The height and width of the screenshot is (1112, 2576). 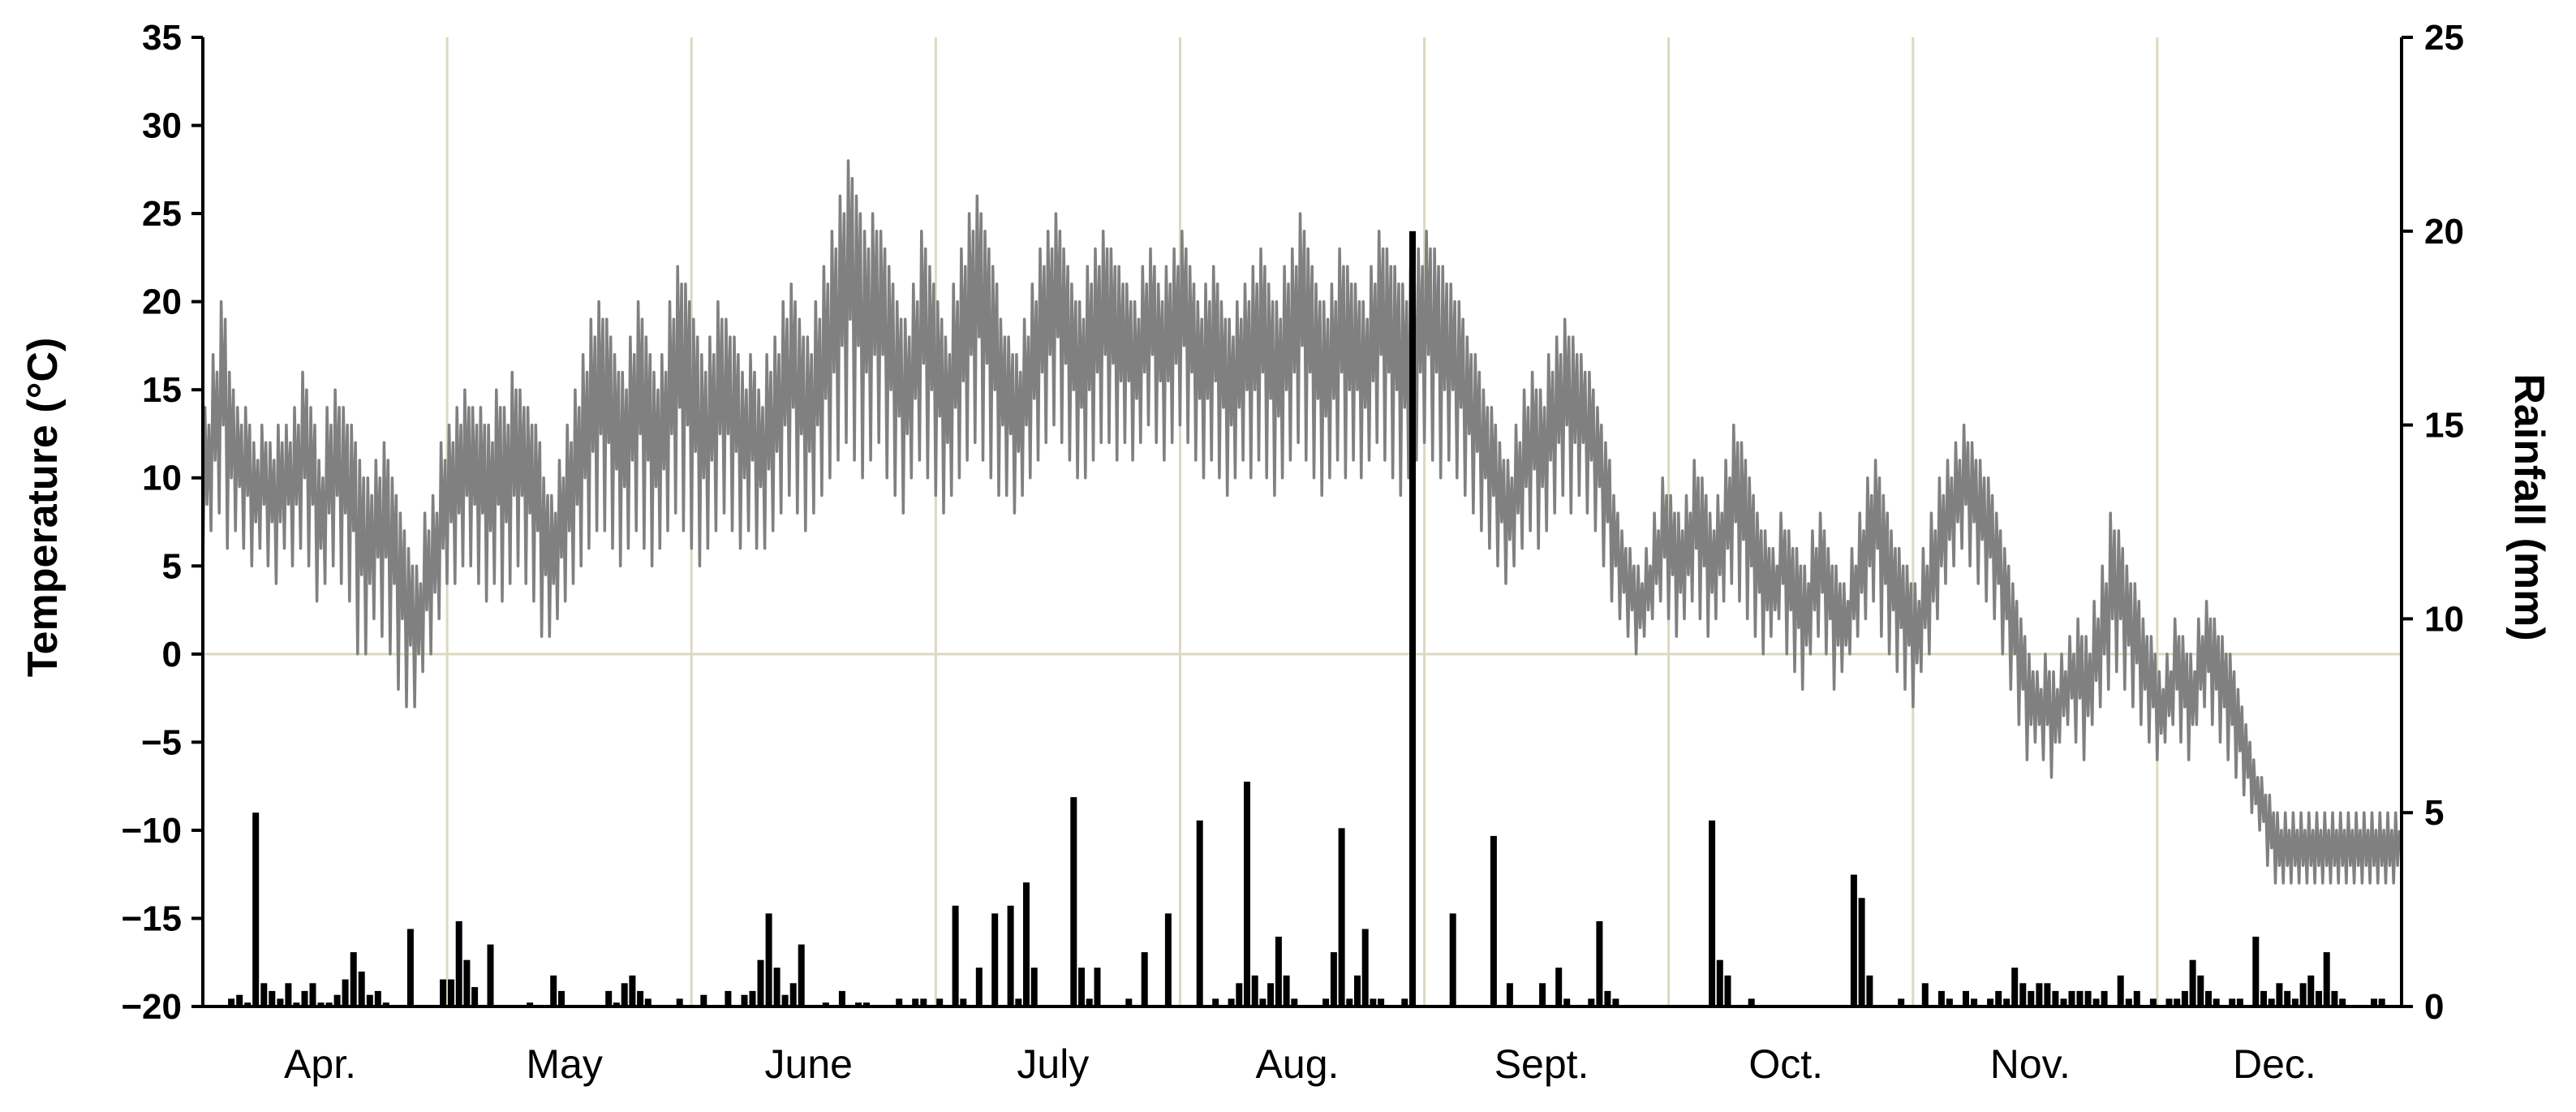 I want to click on left-tick-label: −15, so click(x=151, y=918).